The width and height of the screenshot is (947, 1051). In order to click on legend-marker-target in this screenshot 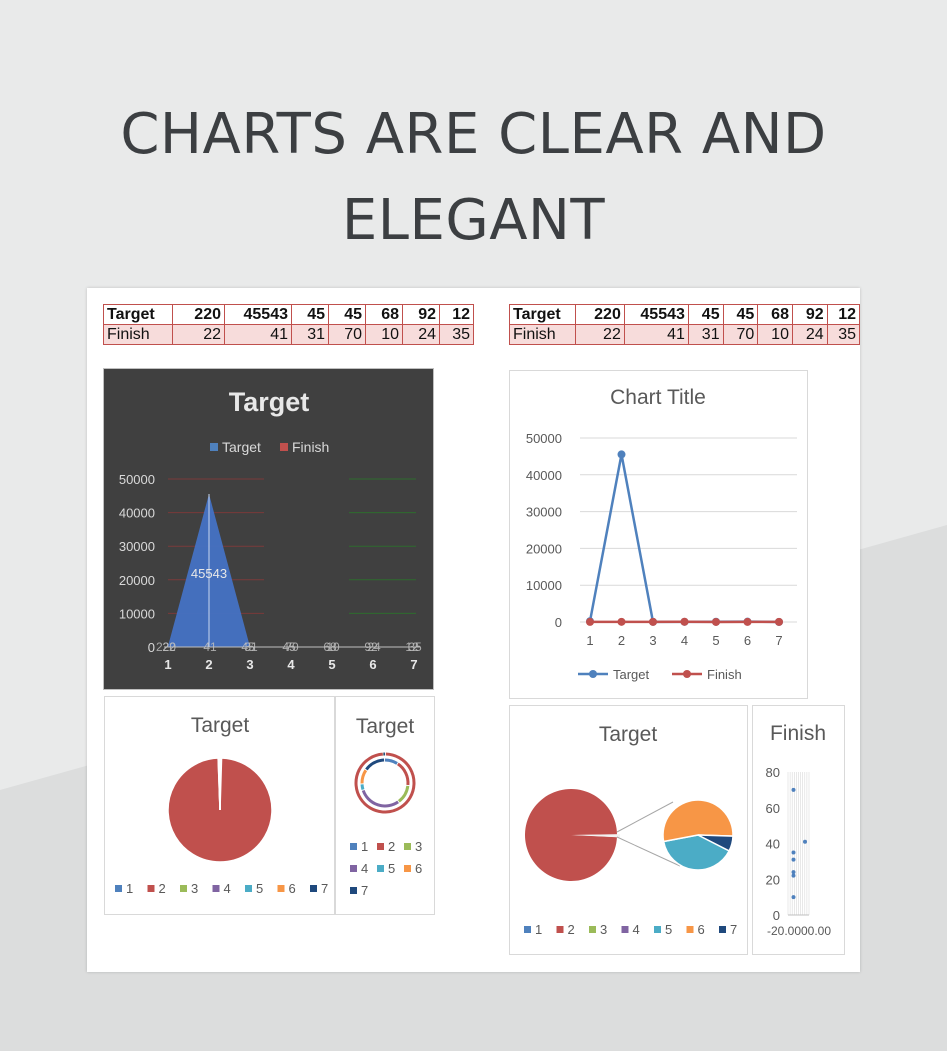, I will do `click(593, 674)`.